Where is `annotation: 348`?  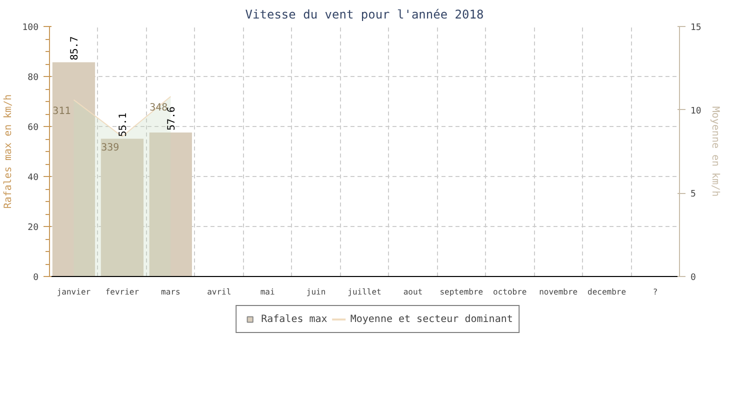 annotation: 348 is located at coordinates (159, 108).